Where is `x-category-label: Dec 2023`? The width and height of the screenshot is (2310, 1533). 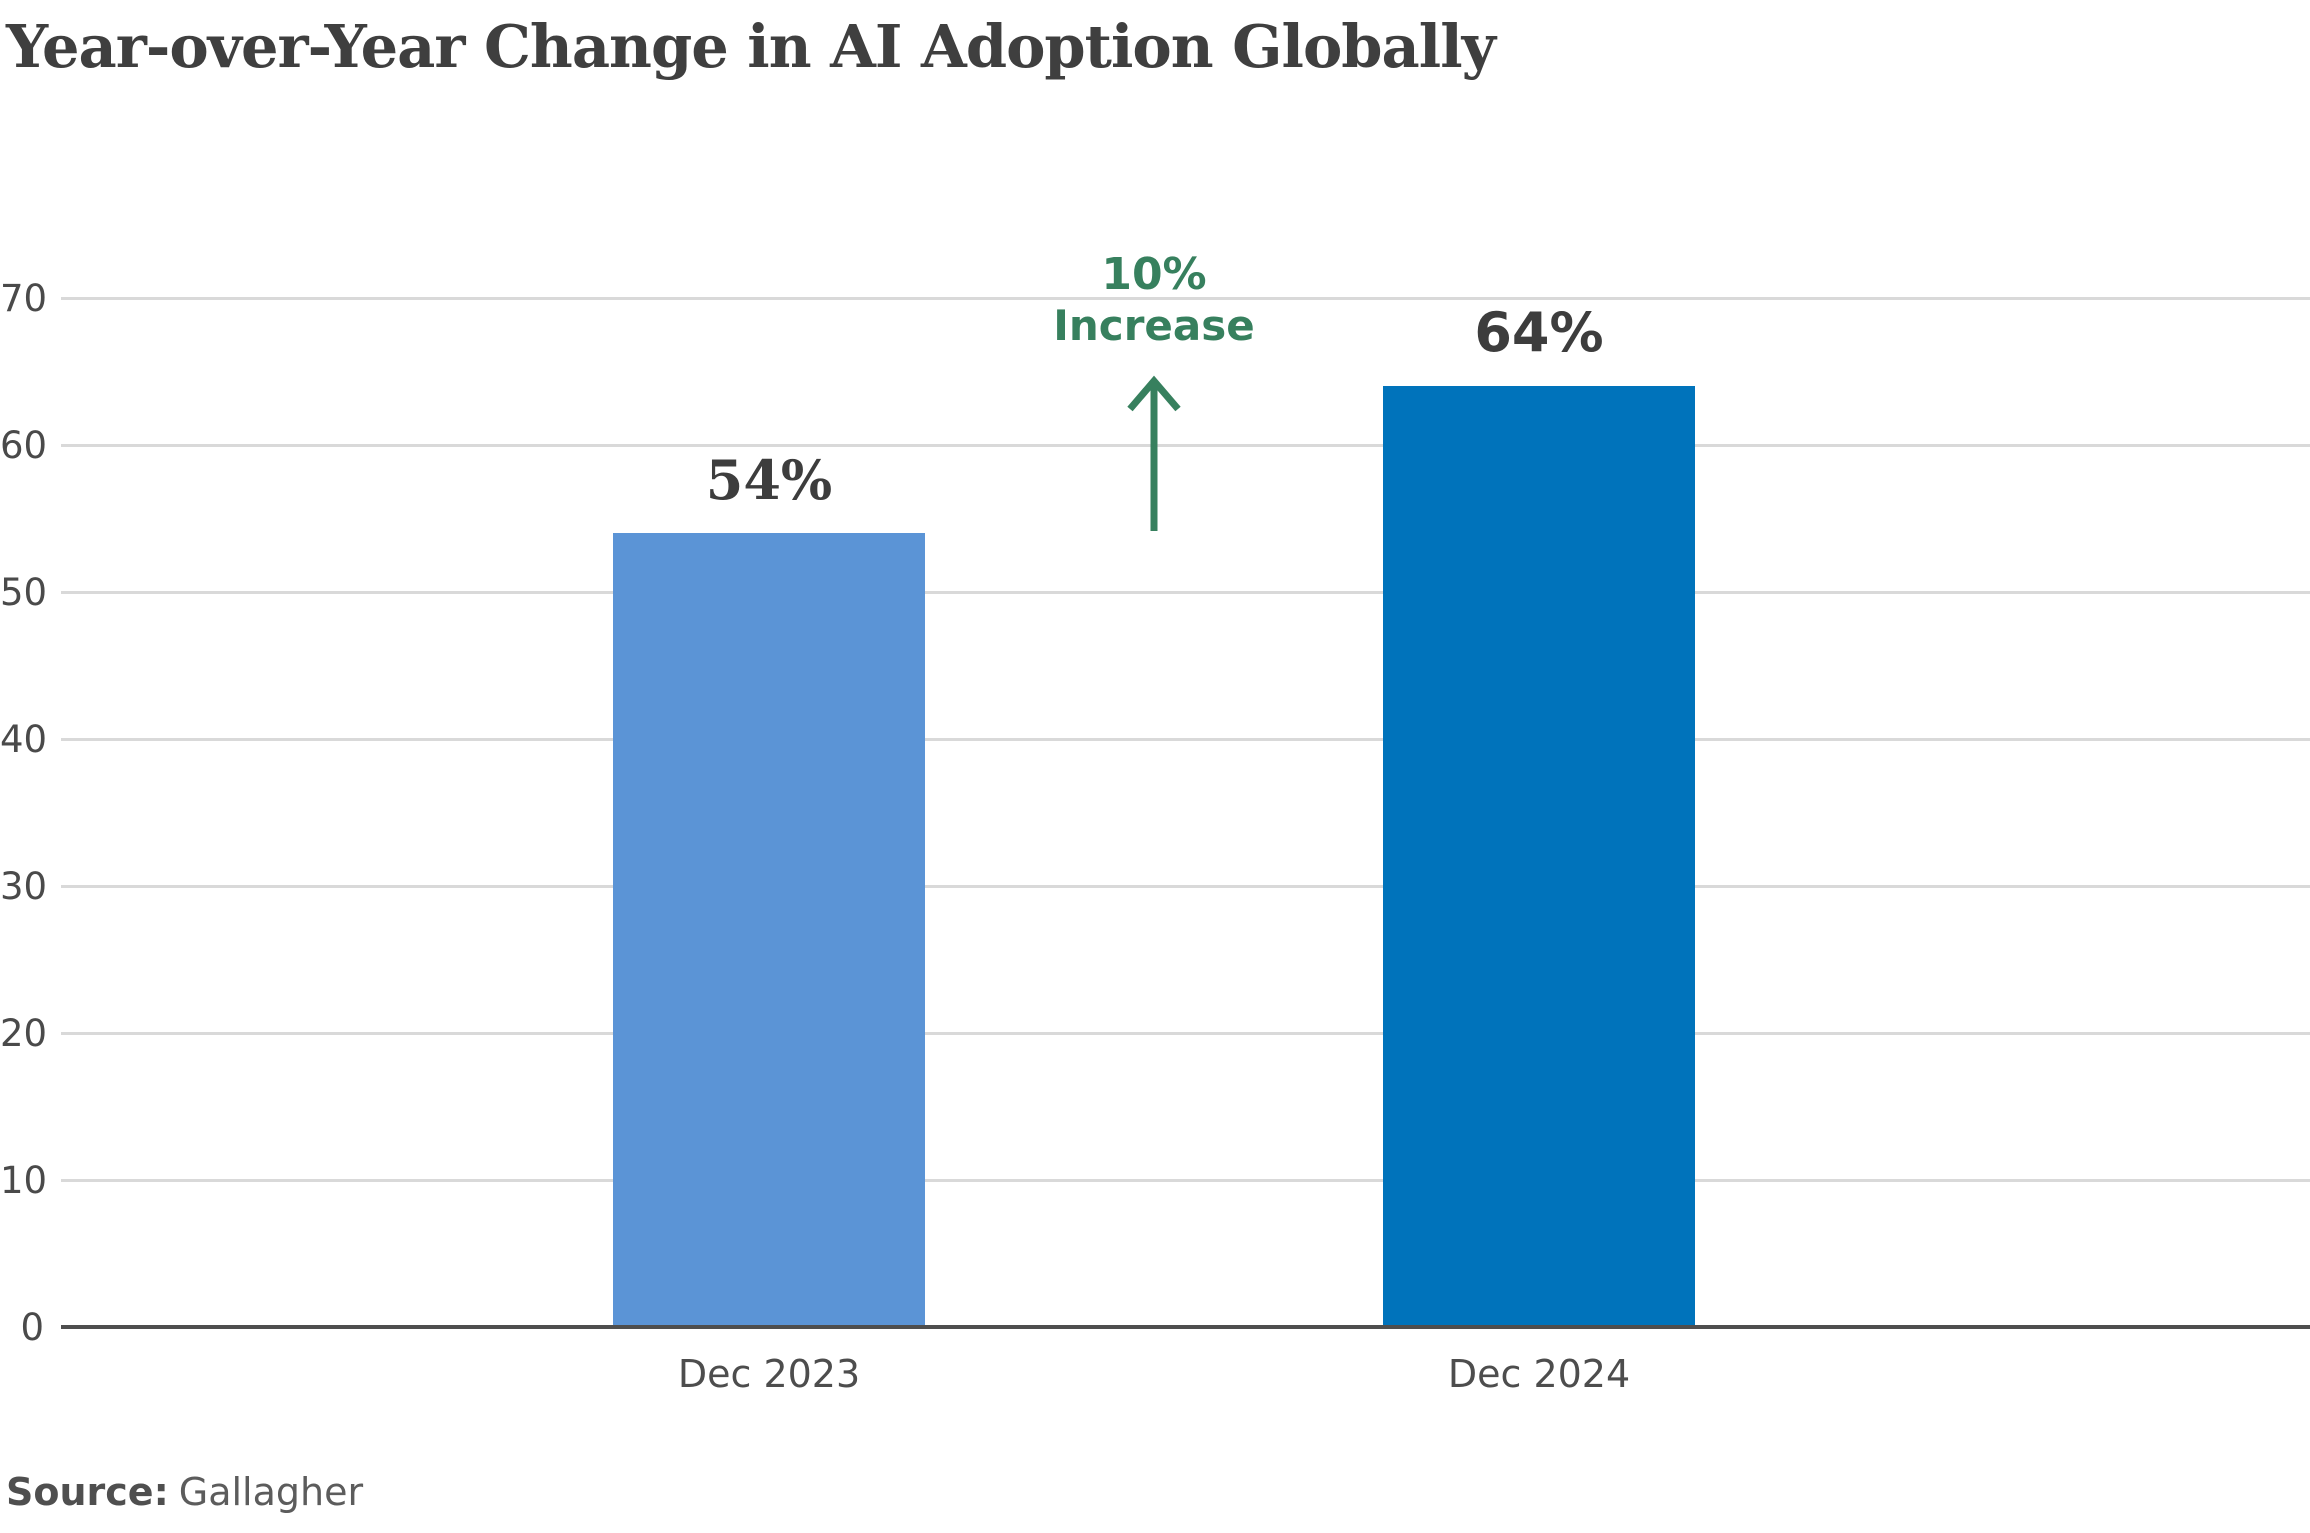 x-category-label: Dec 2023 is located at coordinates (769, 1374).